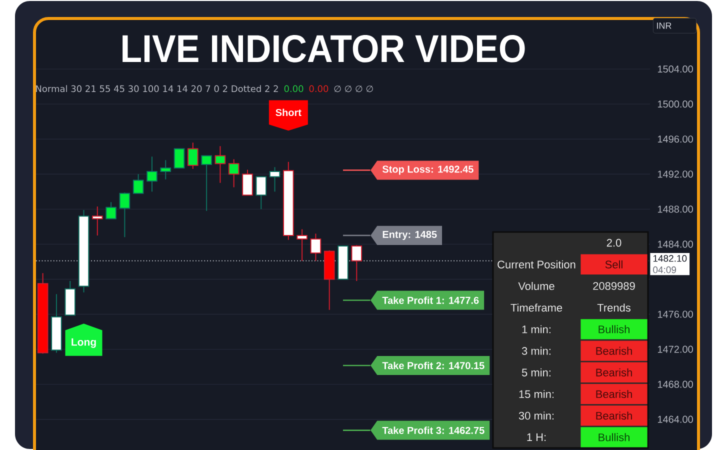 The height and width of the screenshot is (450, 715). Describe the element at coordinates (536, 394) in the screenshot. I see `annotation: 15 min:` at that location.